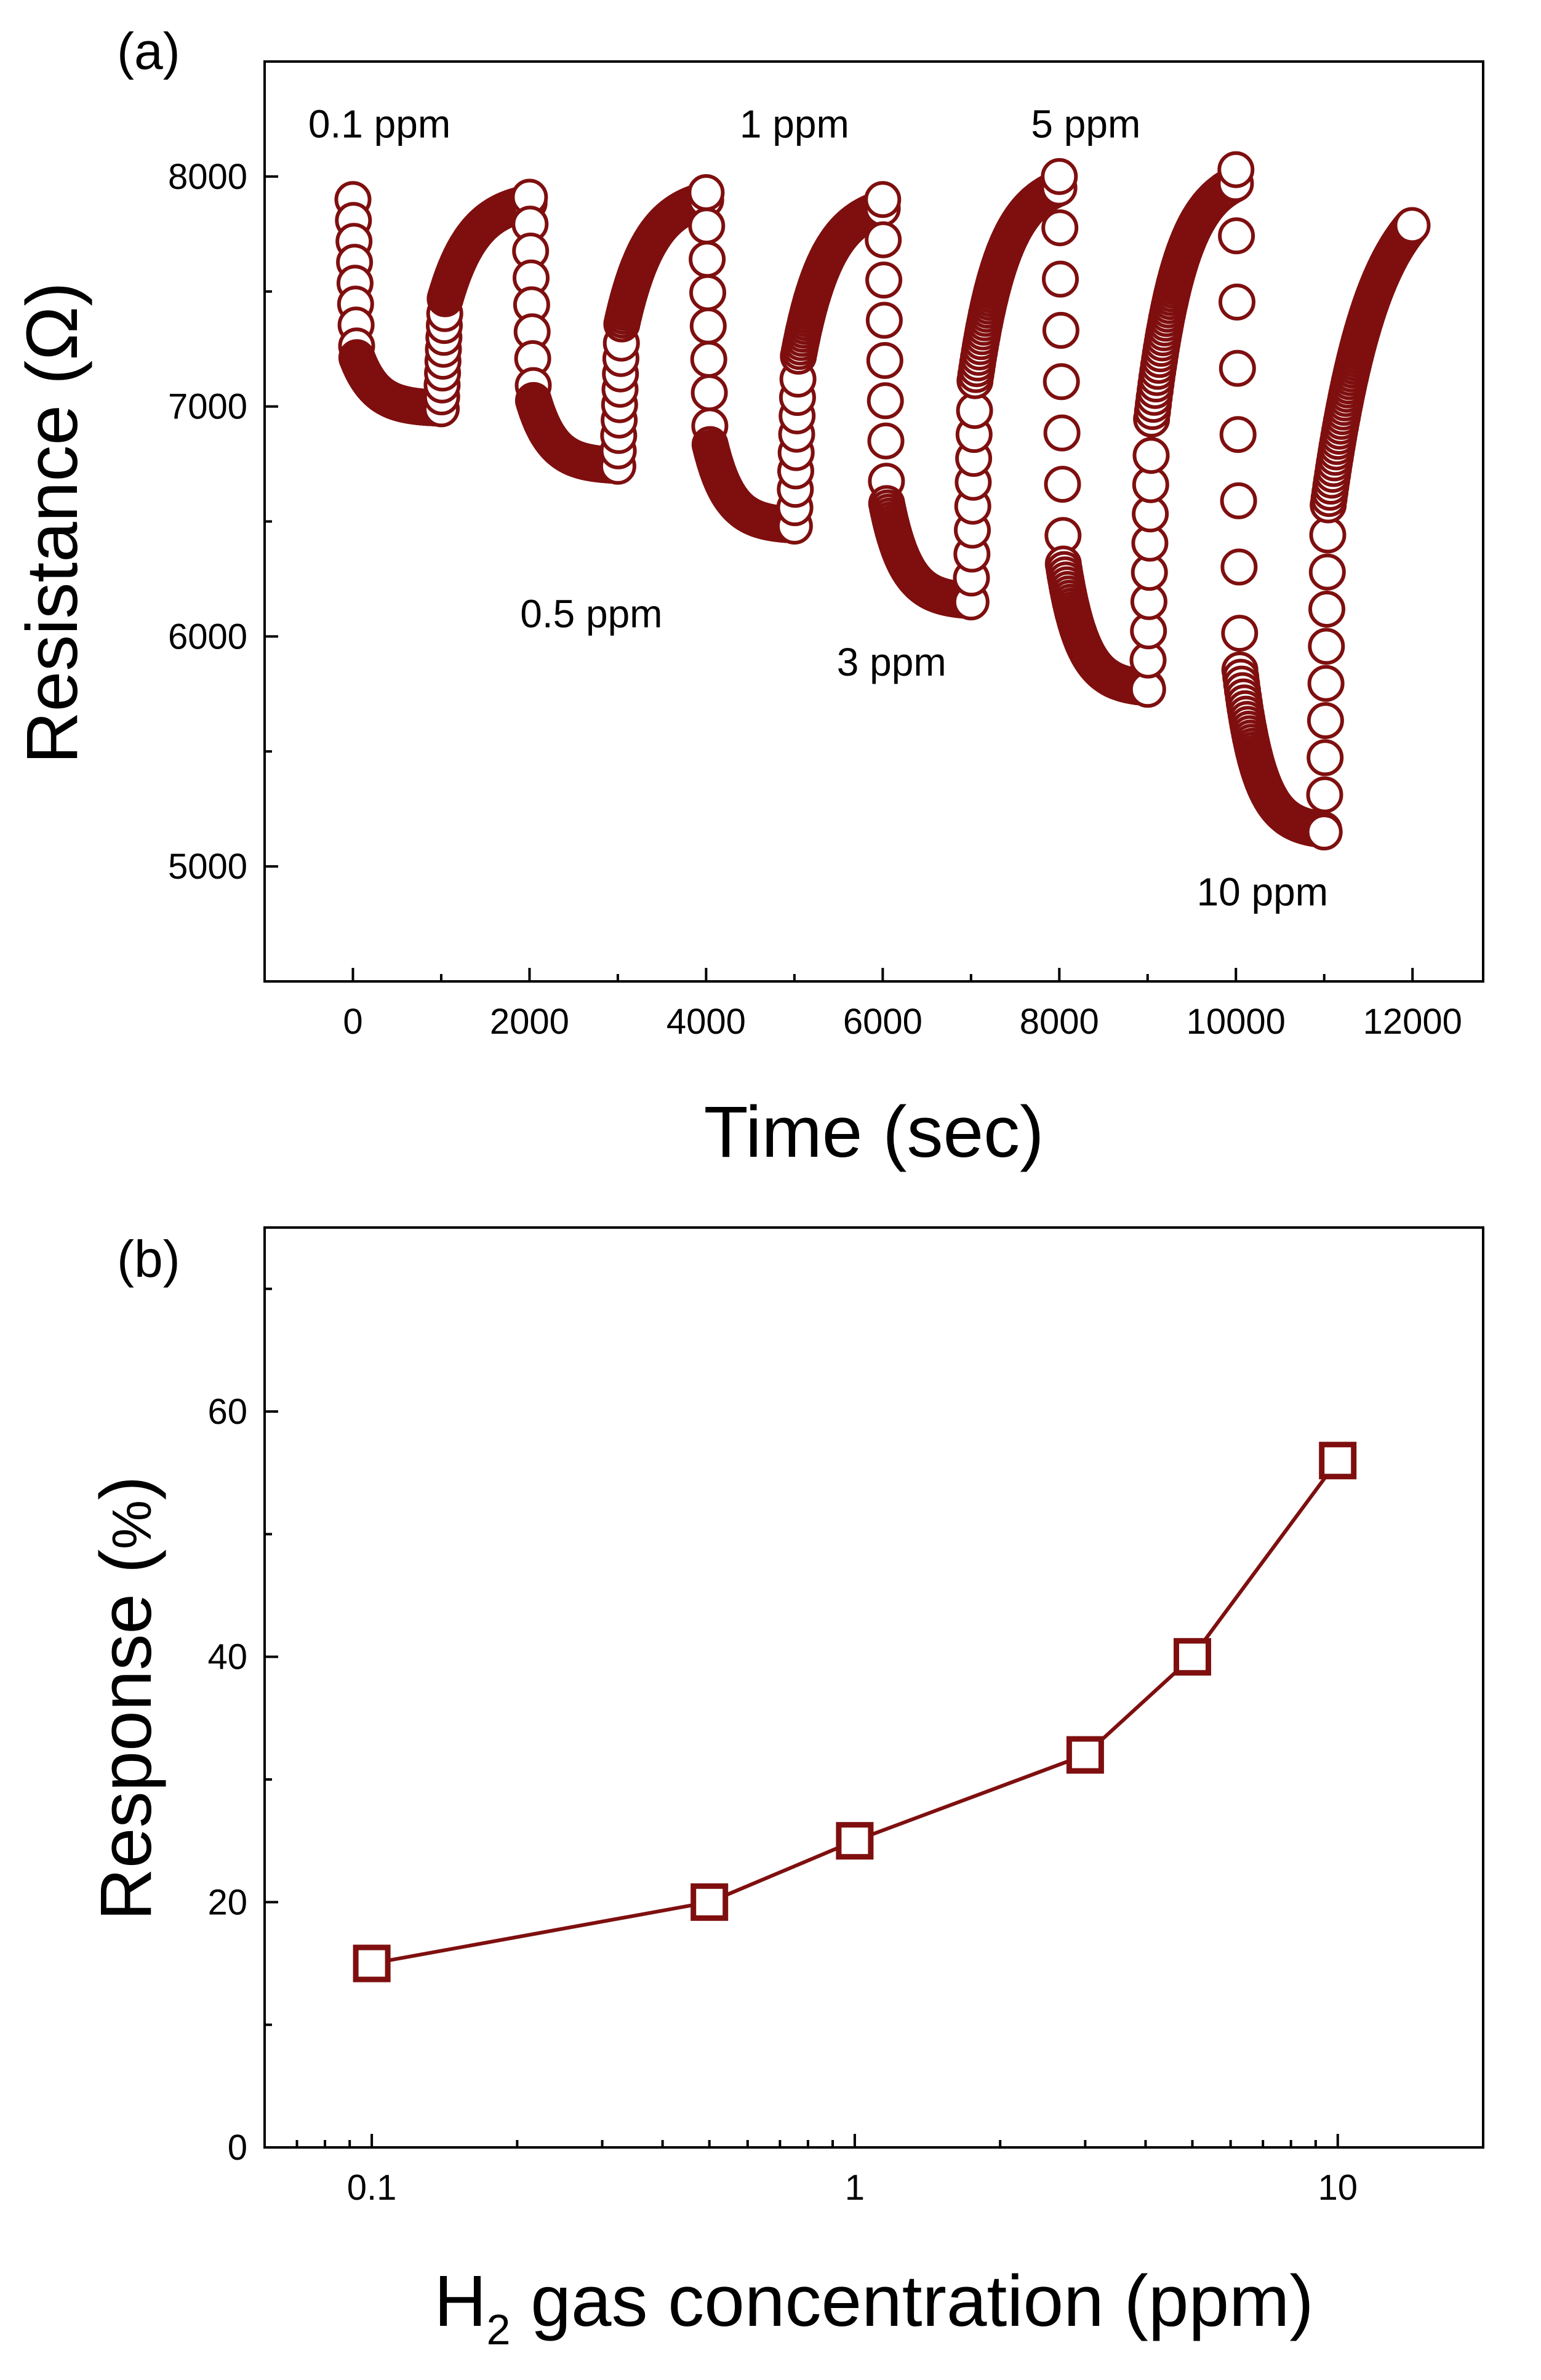  I want to click on panel-a-annotation: 0.5 ppm, so click(591, 614).